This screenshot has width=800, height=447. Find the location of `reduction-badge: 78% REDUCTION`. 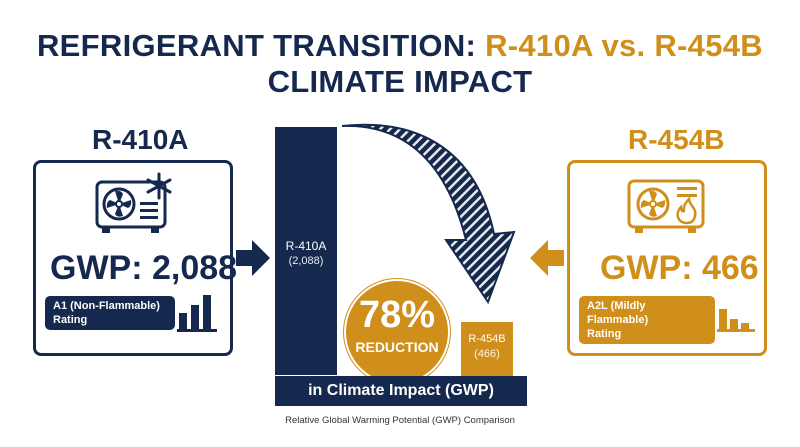

reduction-badge: 78% REDUCTION is located at coordinates (397, 332).